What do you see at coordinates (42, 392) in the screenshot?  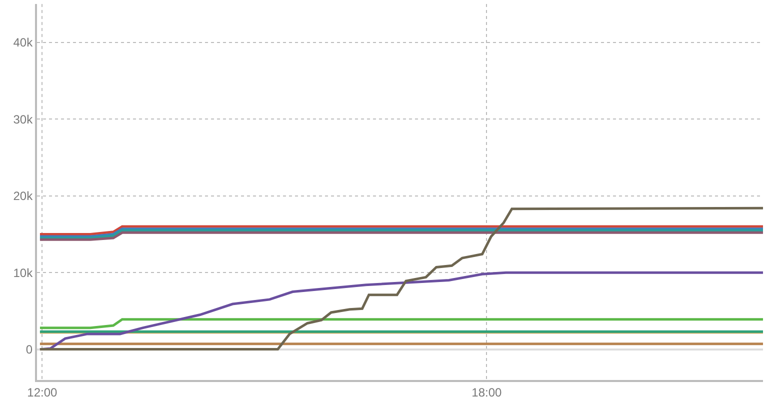 I see `x-tick-label: 12:00` at bounding box center [42, 392].